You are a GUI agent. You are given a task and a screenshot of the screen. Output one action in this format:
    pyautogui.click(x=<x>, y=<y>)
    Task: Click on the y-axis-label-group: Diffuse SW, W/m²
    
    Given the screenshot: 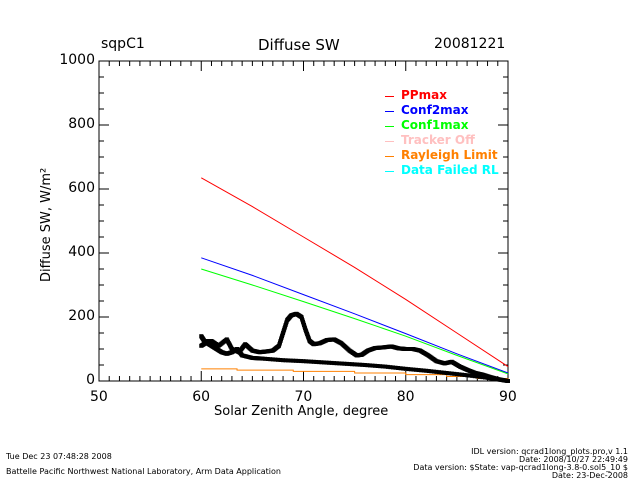 What is the action you would take?
    pyautogui.click(x=46, y=225)
    